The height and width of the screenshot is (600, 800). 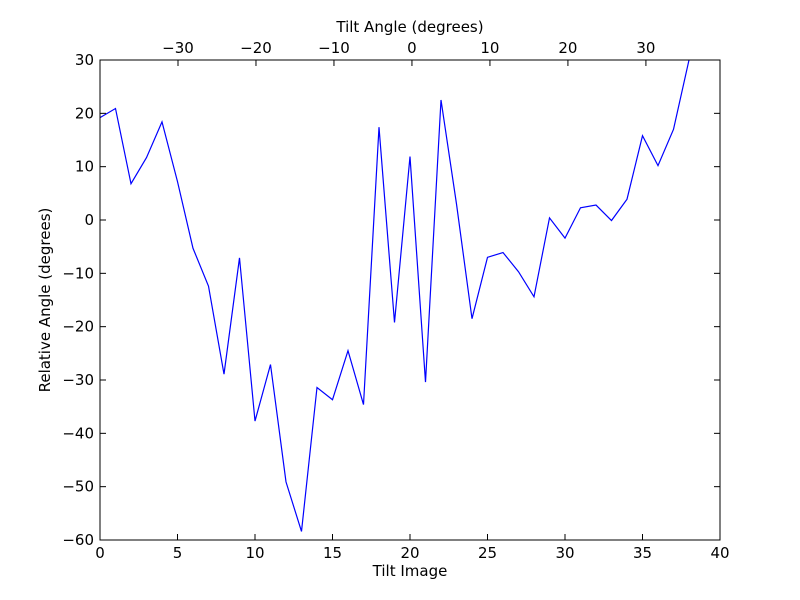 I want to click on top-axis-label: Tilt Angle (degrees), so click(x=409, y=27).